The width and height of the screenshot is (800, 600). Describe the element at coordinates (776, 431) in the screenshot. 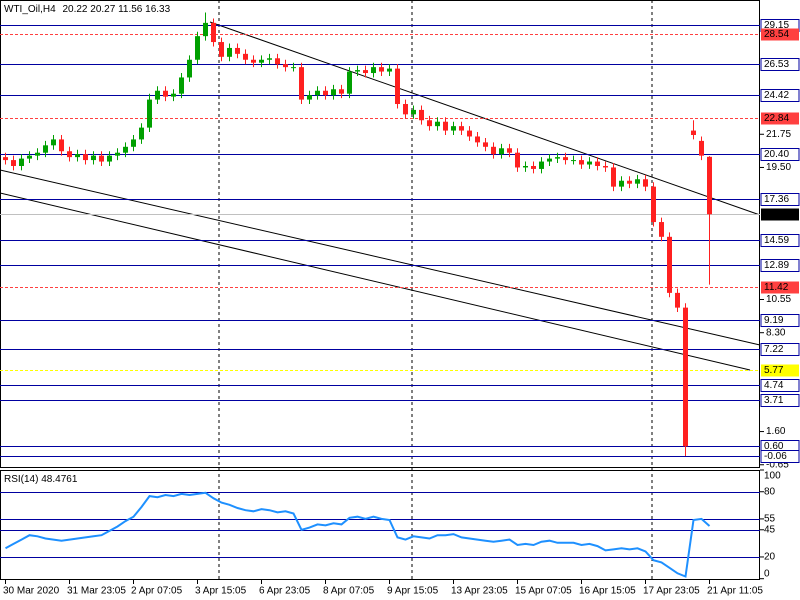

I see `y-tick-label: 1.60` at that location.